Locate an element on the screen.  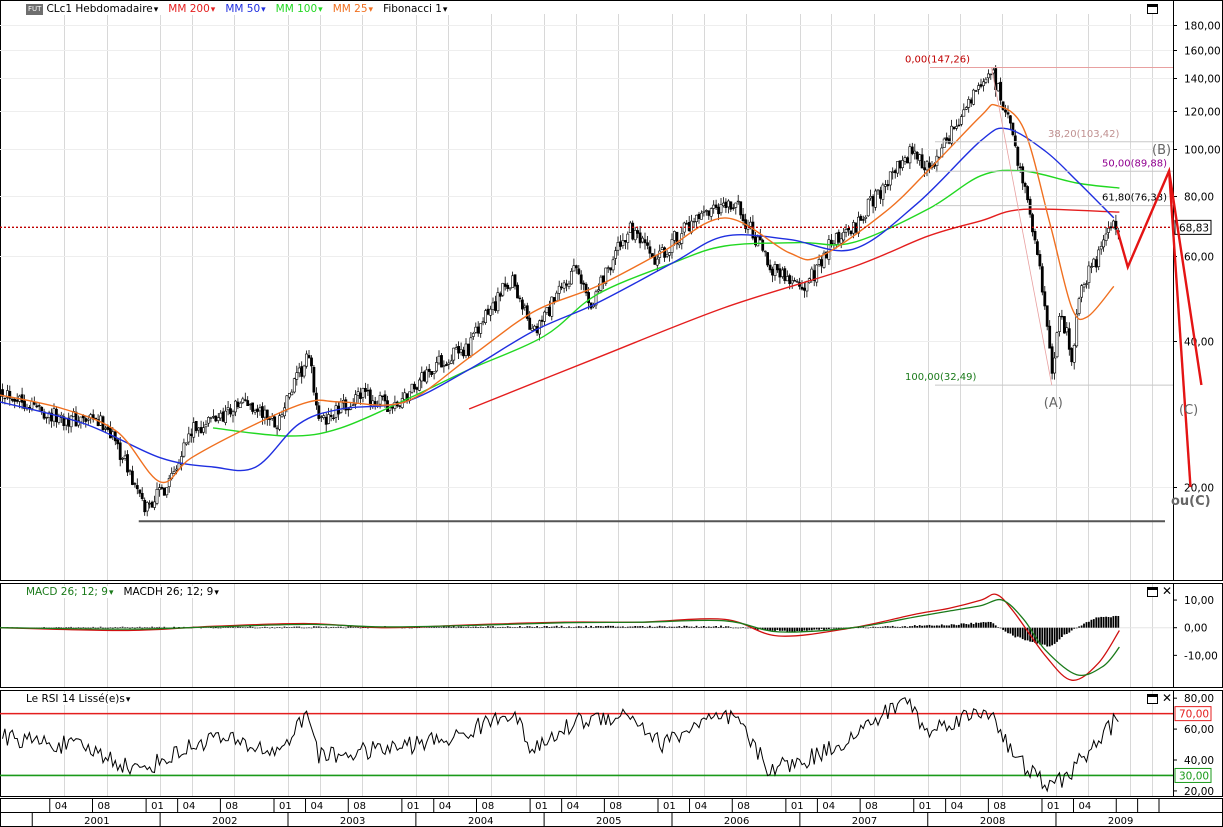
legend-mm25: MM 25 is located at coordinates (353, 9).